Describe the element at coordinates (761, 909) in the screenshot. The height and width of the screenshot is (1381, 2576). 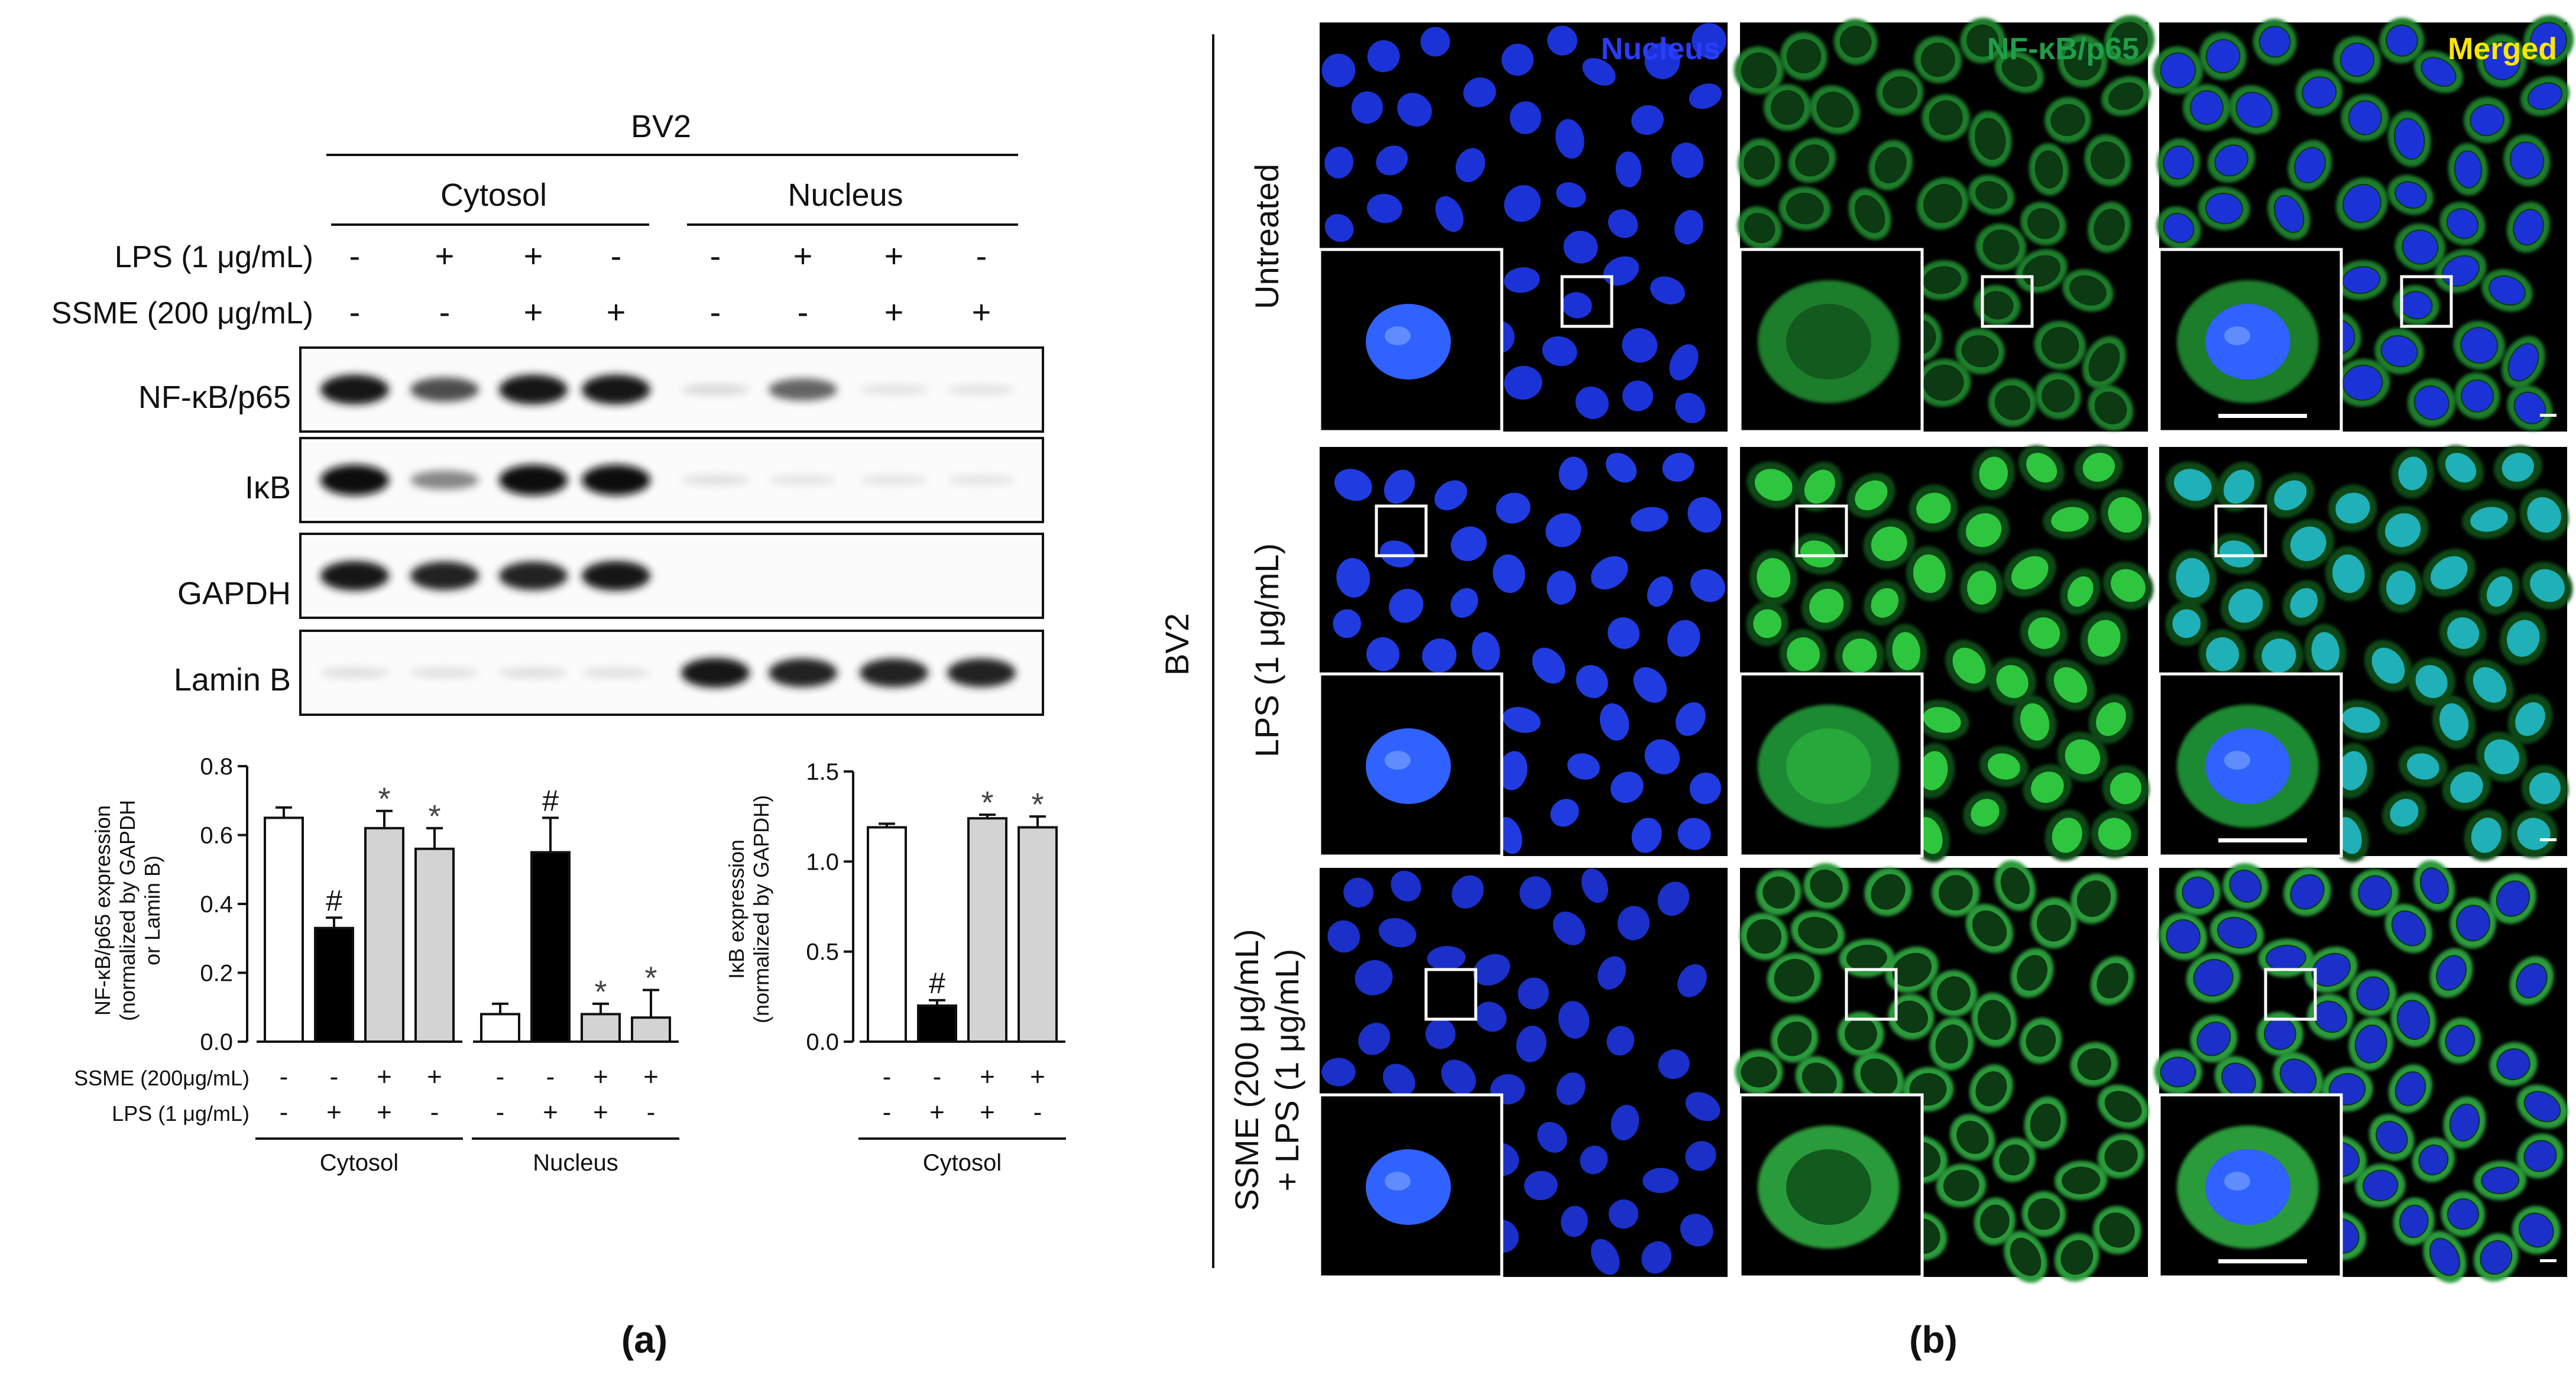
I see `chart2-ylabel-line2: (normalized by GAPDH)` at that location.